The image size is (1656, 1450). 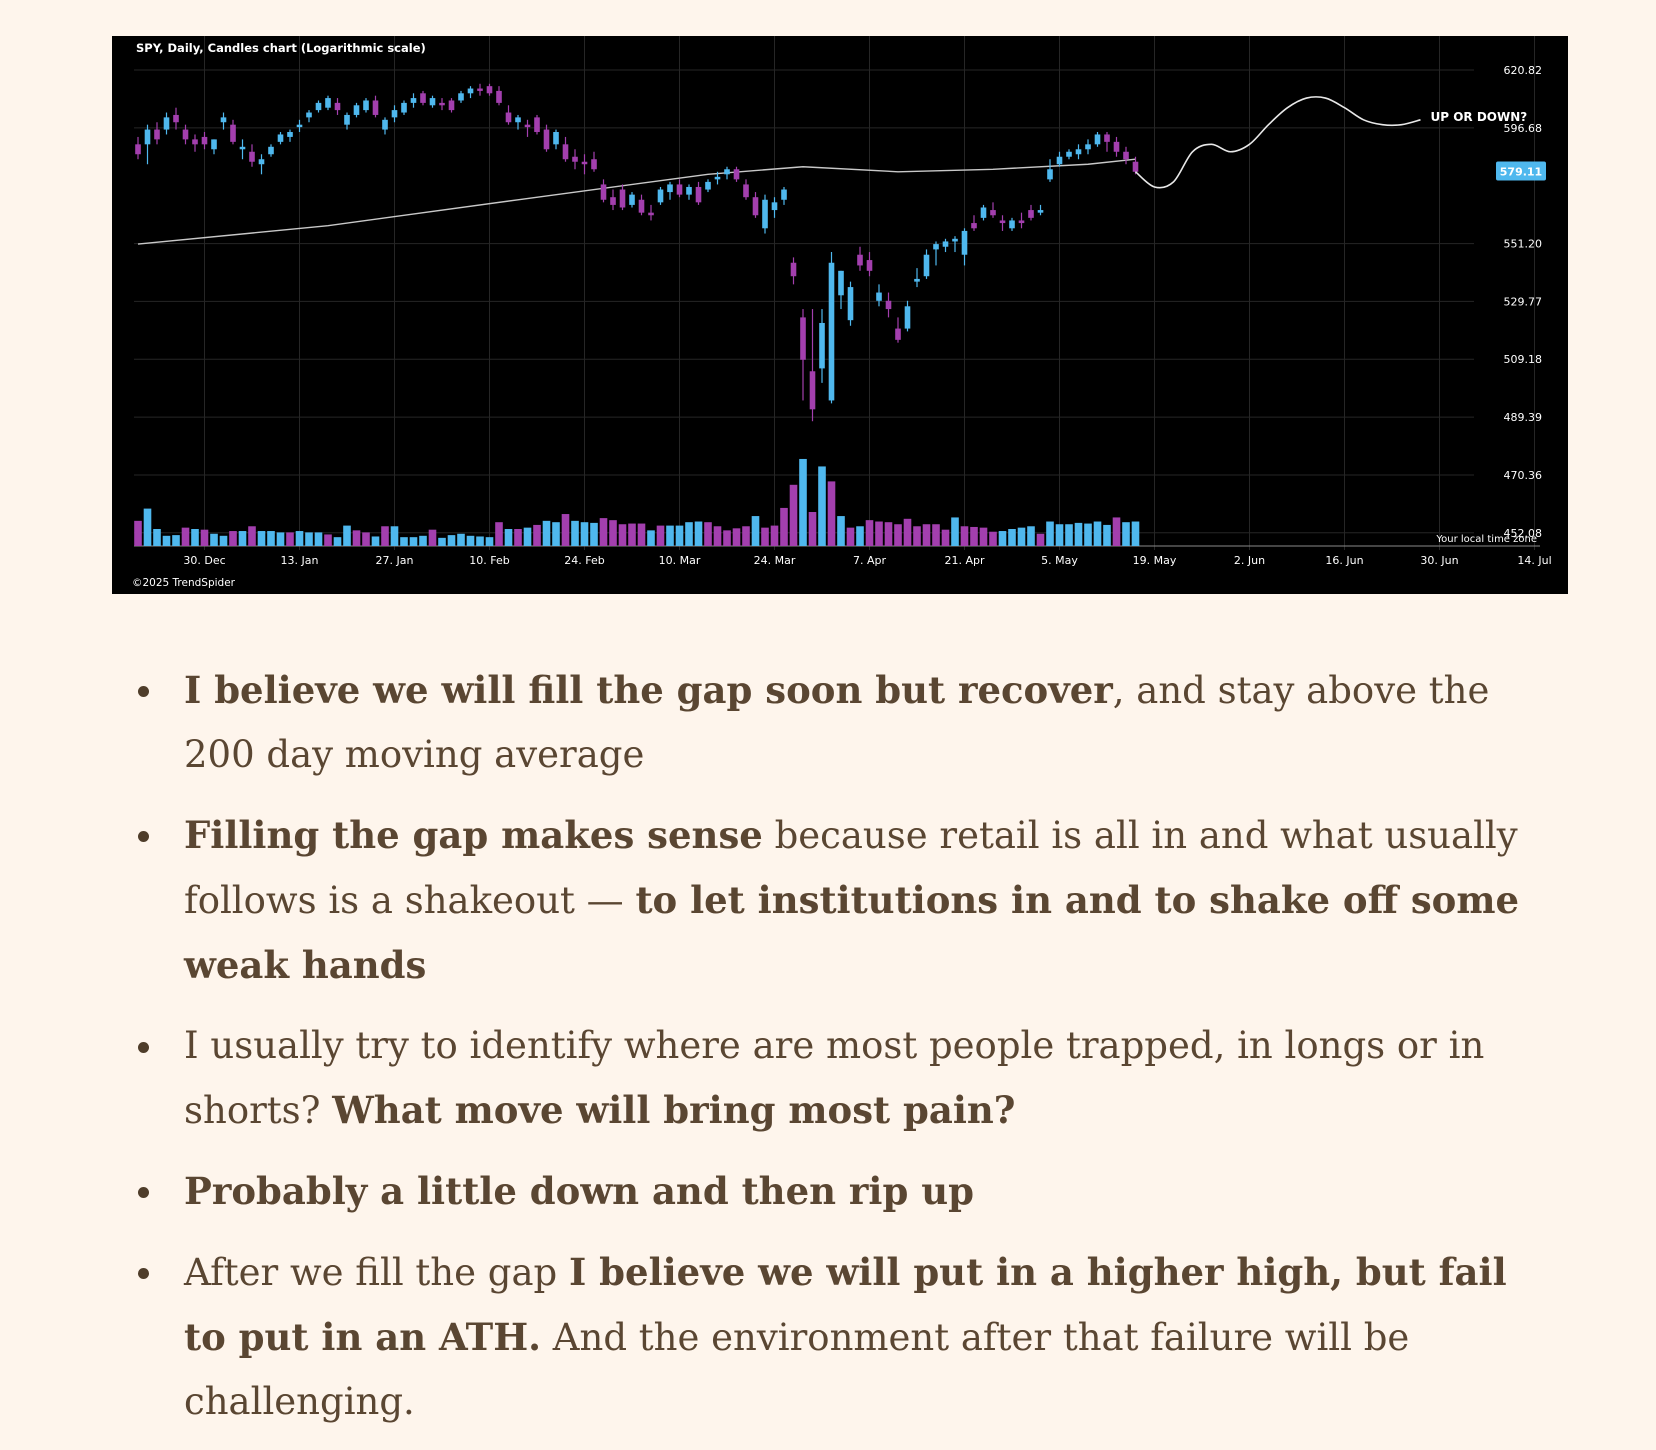 I want to click on projection-curve, so click(x=1277, y=142).